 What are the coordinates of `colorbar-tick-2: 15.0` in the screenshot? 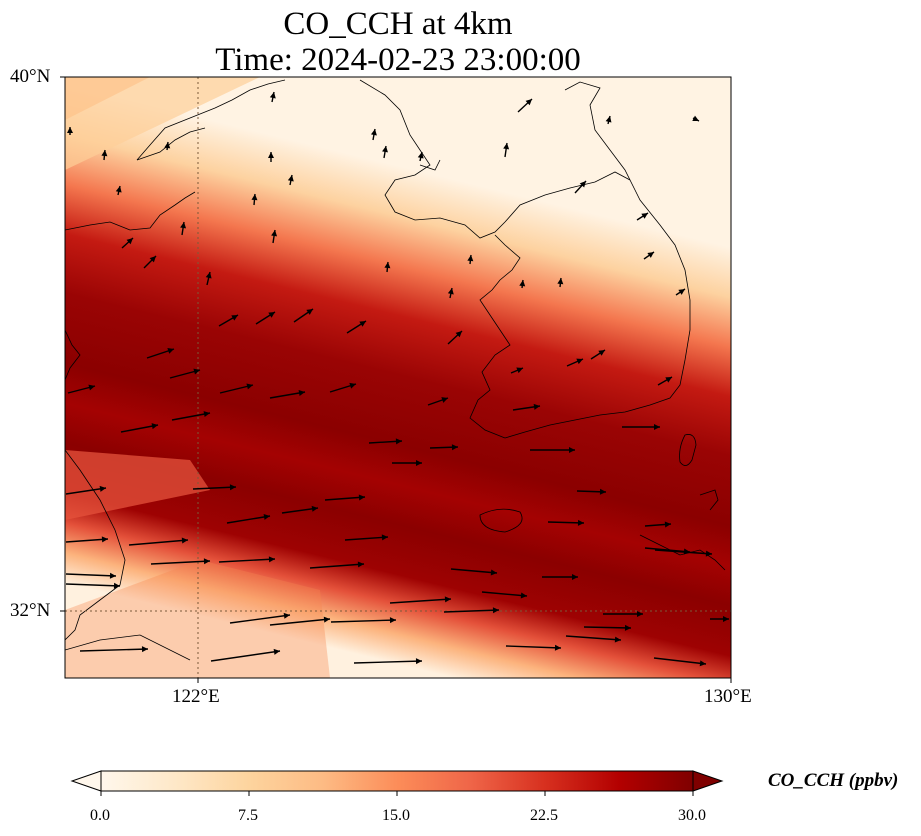 It's located at (396, 815).